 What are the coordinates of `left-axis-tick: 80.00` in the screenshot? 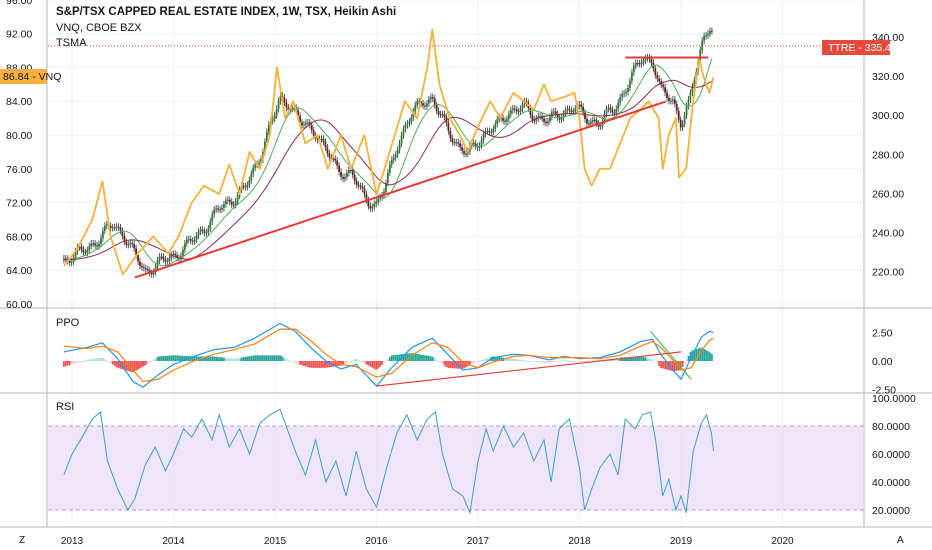 It's located at (19, 136).